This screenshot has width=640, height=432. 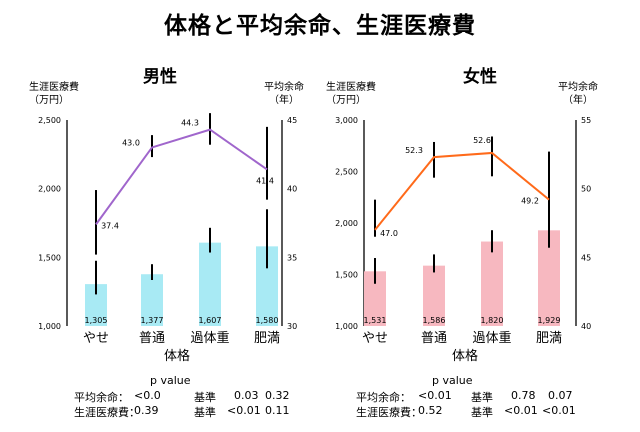 I want to click on y2-tick-label: 30, so click(x=292, y=326).